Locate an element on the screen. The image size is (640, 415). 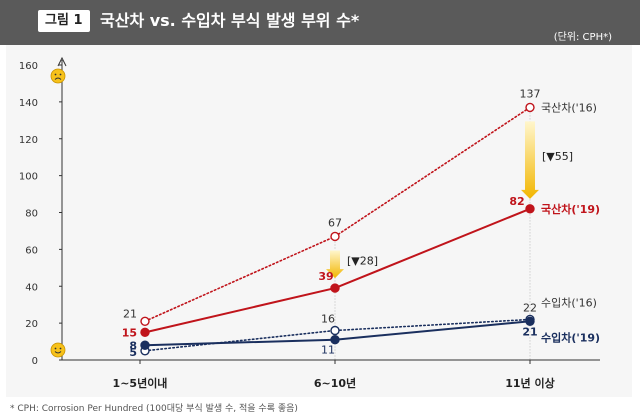
data-label: 39 is located at coordinates (325, 276).